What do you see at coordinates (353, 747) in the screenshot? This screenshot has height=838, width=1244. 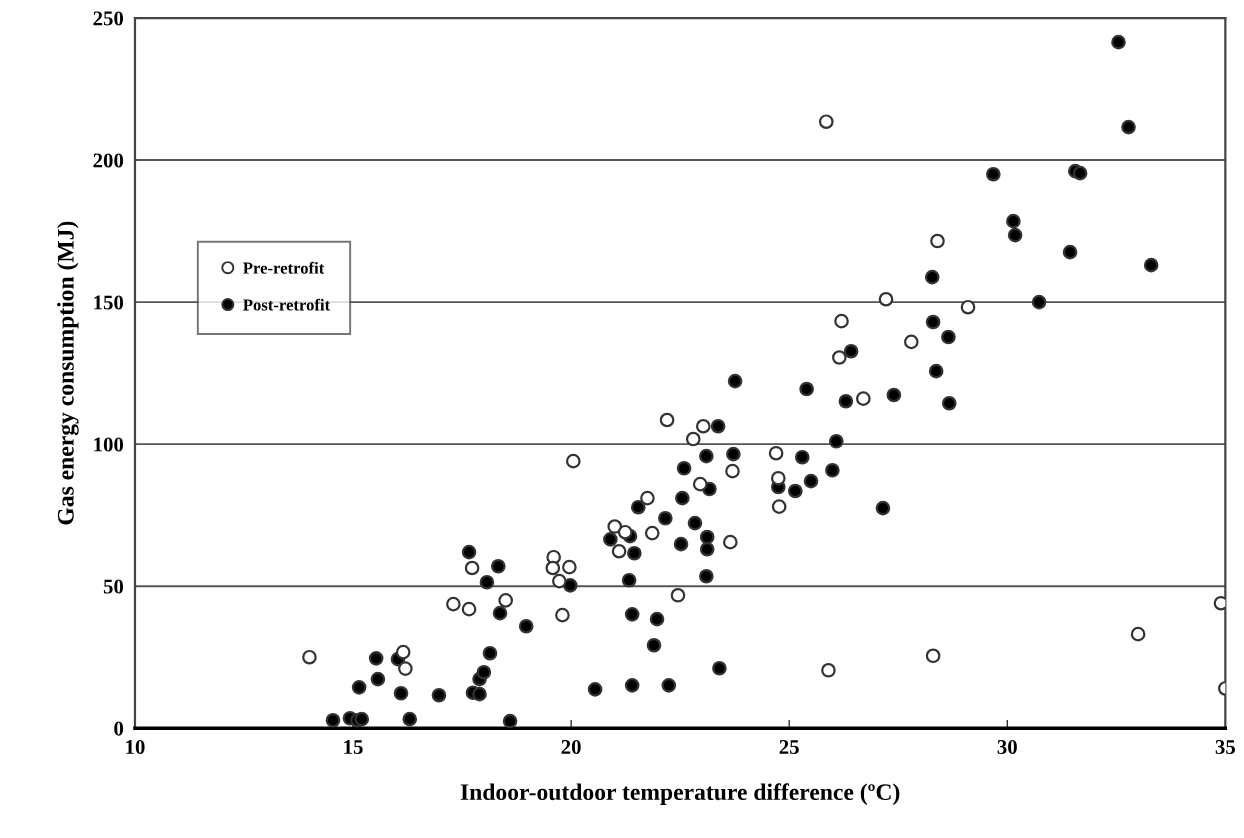 I see `x-tick-label: 15` at bounding box center [353, 747].